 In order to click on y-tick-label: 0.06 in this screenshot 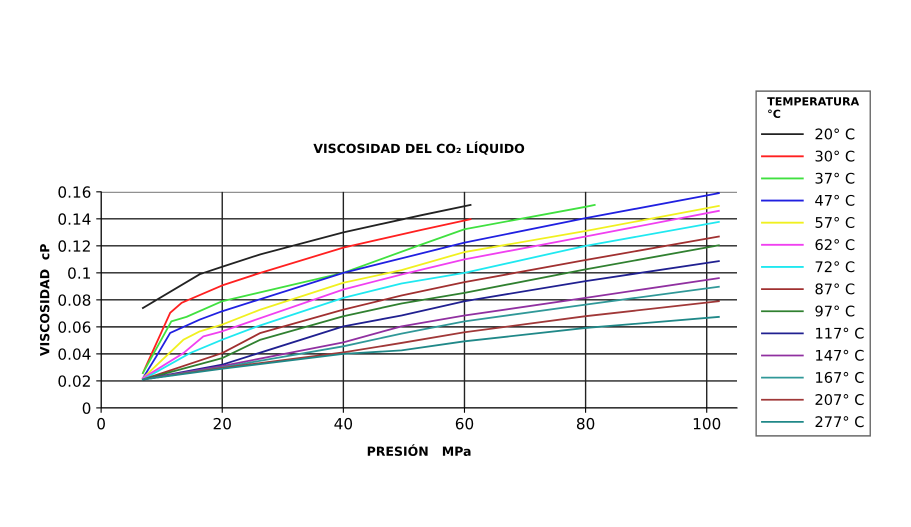, I will do `click(74, 327)`.